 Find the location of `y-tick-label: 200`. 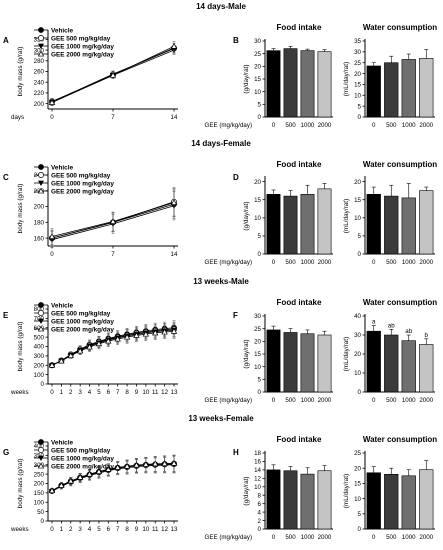

y-tick-label: 200 is located at coordinates (39, 484).